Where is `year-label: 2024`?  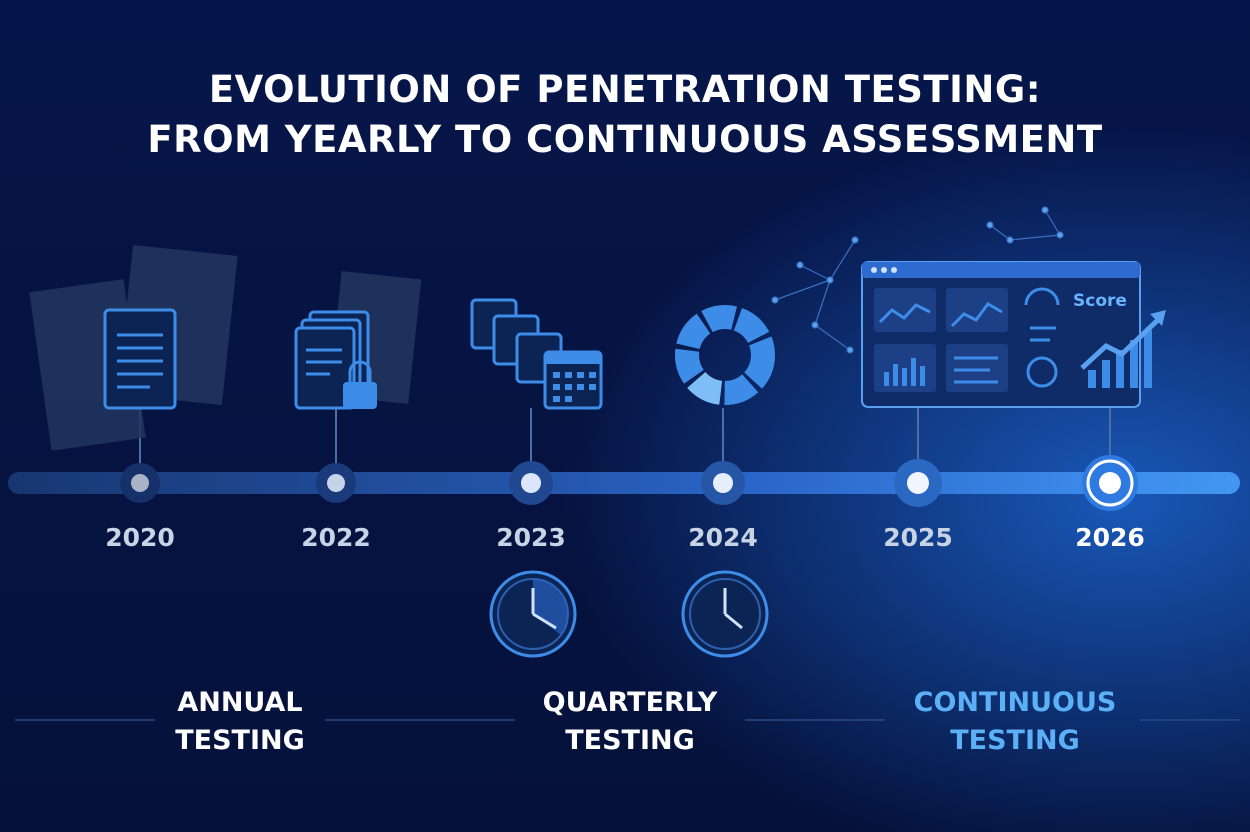
year-label: 2024 is located at coordinates (723, 537).